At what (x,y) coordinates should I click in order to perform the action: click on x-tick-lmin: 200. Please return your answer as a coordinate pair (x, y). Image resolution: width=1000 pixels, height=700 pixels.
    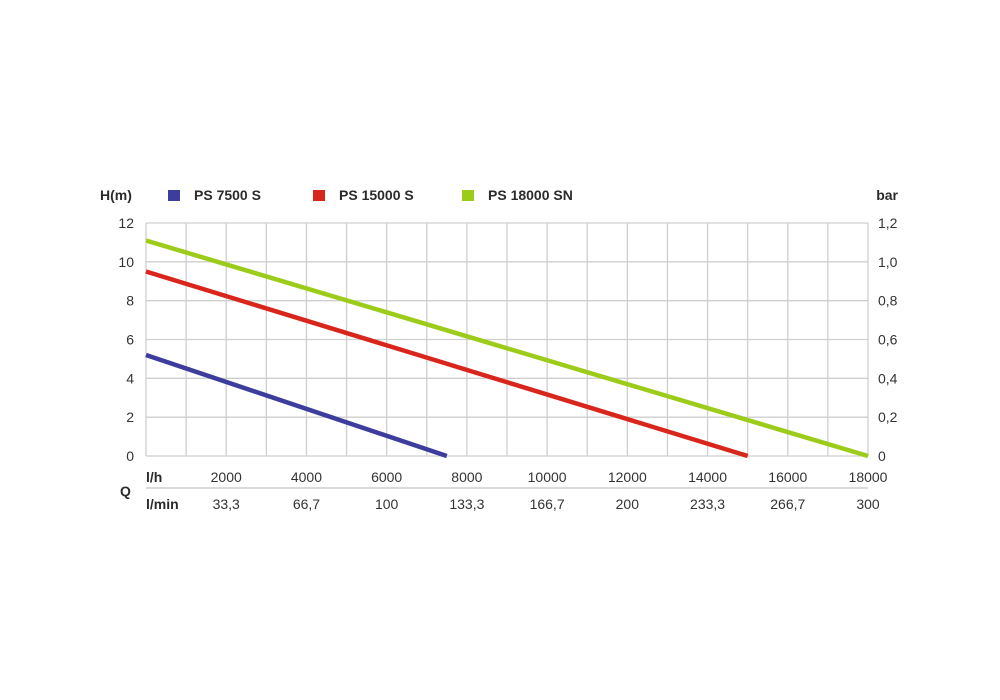
    Looking at the image, I should click on (628, 504).